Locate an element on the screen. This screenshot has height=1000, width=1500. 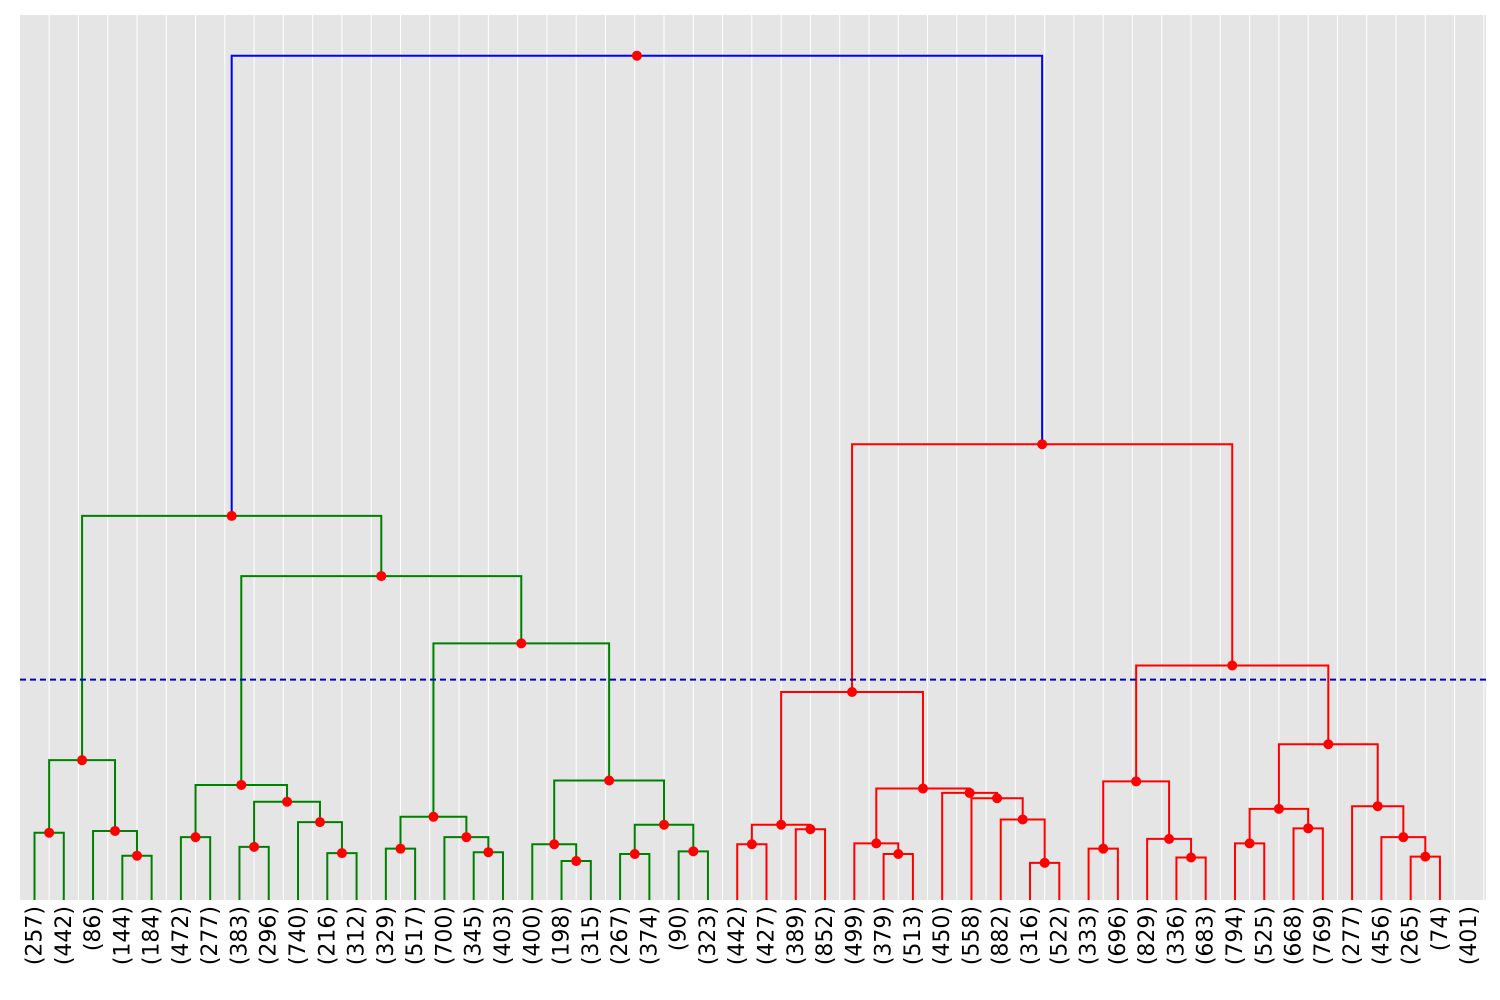
leaf-label: (90) is located at coordinates (679, 928).